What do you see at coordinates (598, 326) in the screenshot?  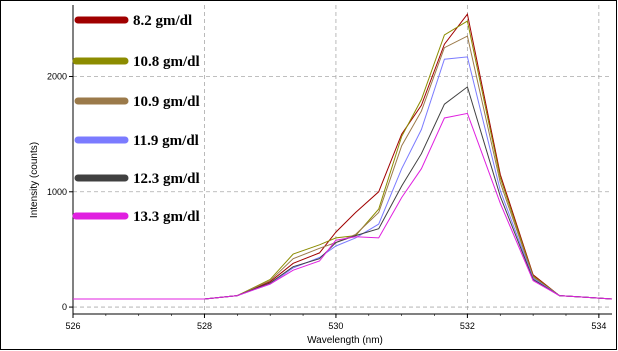 I see `x-tick-label: 534` at bounding box center [598, 326].